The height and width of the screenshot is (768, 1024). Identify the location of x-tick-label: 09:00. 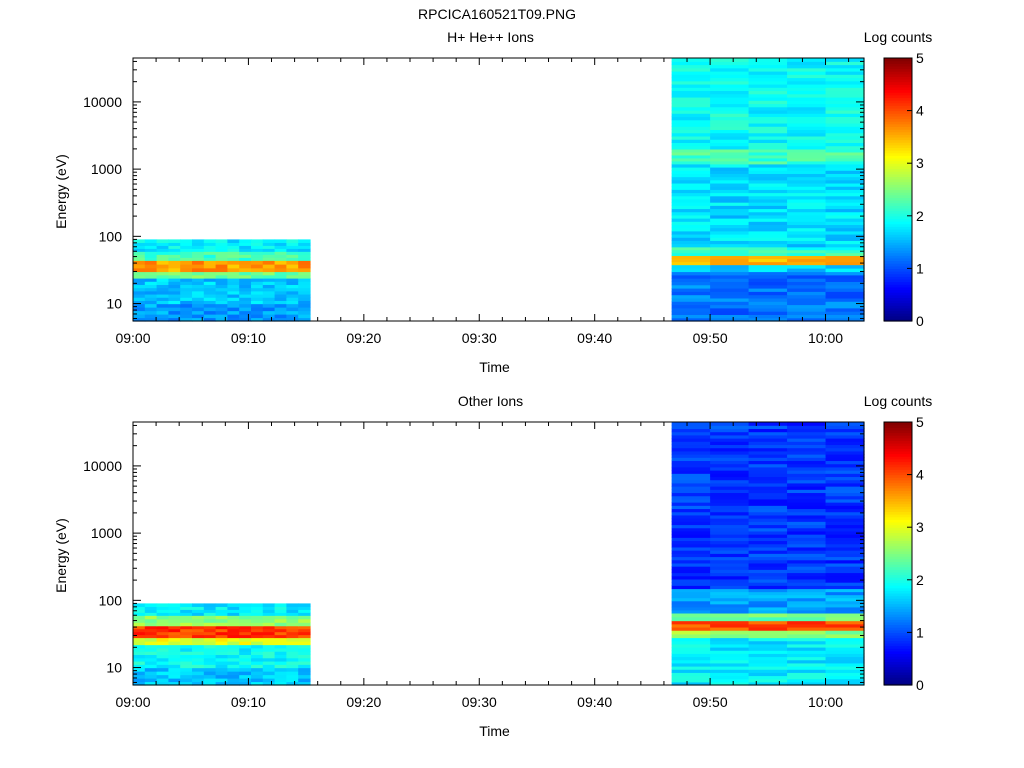
(132, 702).